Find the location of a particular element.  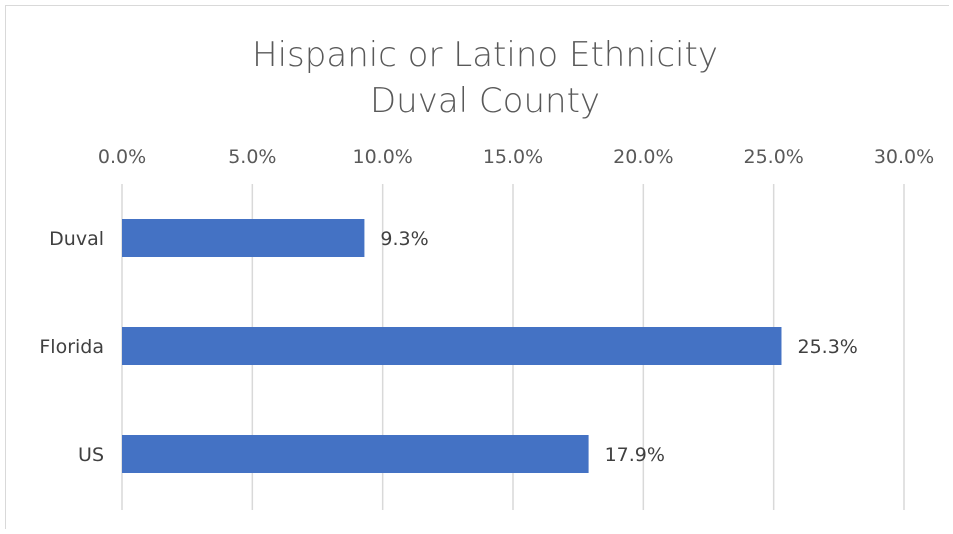

x-tick-label: 10.0% is located at coordinates (382, 157).